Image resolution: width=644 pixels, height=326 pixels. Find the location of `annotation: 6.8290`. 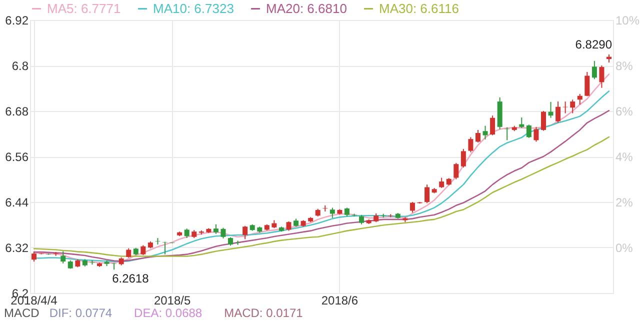

annotation: 6.8290 is located at coordinates (593, 45).